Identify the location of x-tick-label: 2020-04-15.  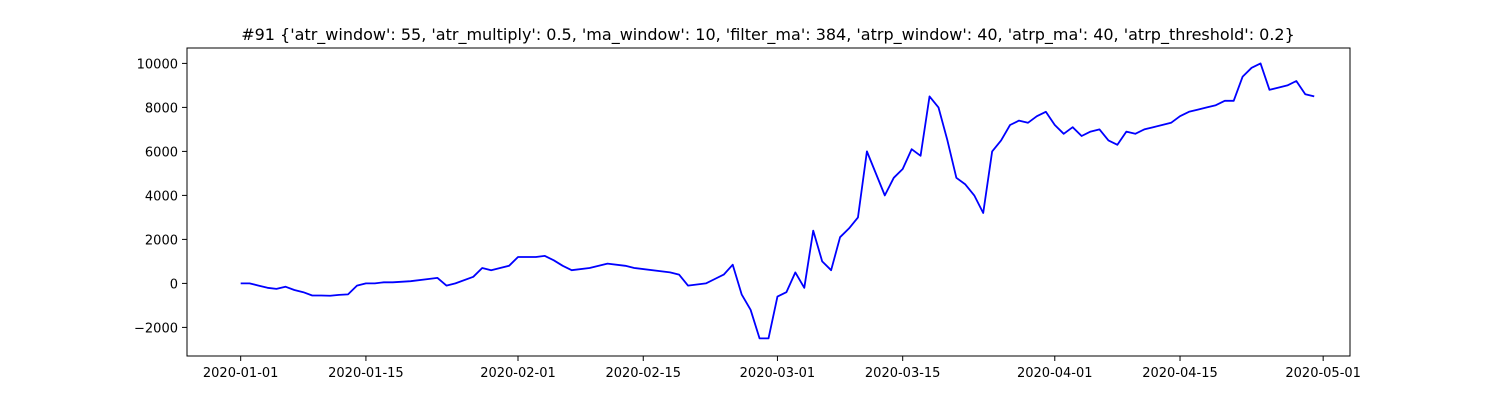
(1180, 373).